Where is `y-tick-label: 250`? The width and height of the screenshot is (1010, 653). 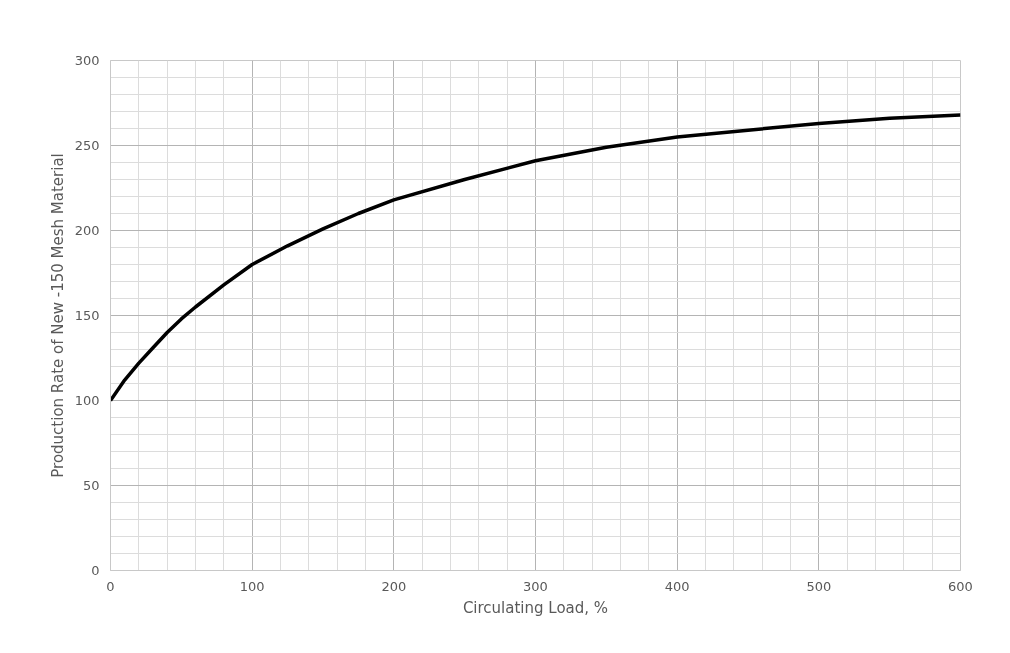
y-tick-label: 250 is located at coordinates (87, 145).